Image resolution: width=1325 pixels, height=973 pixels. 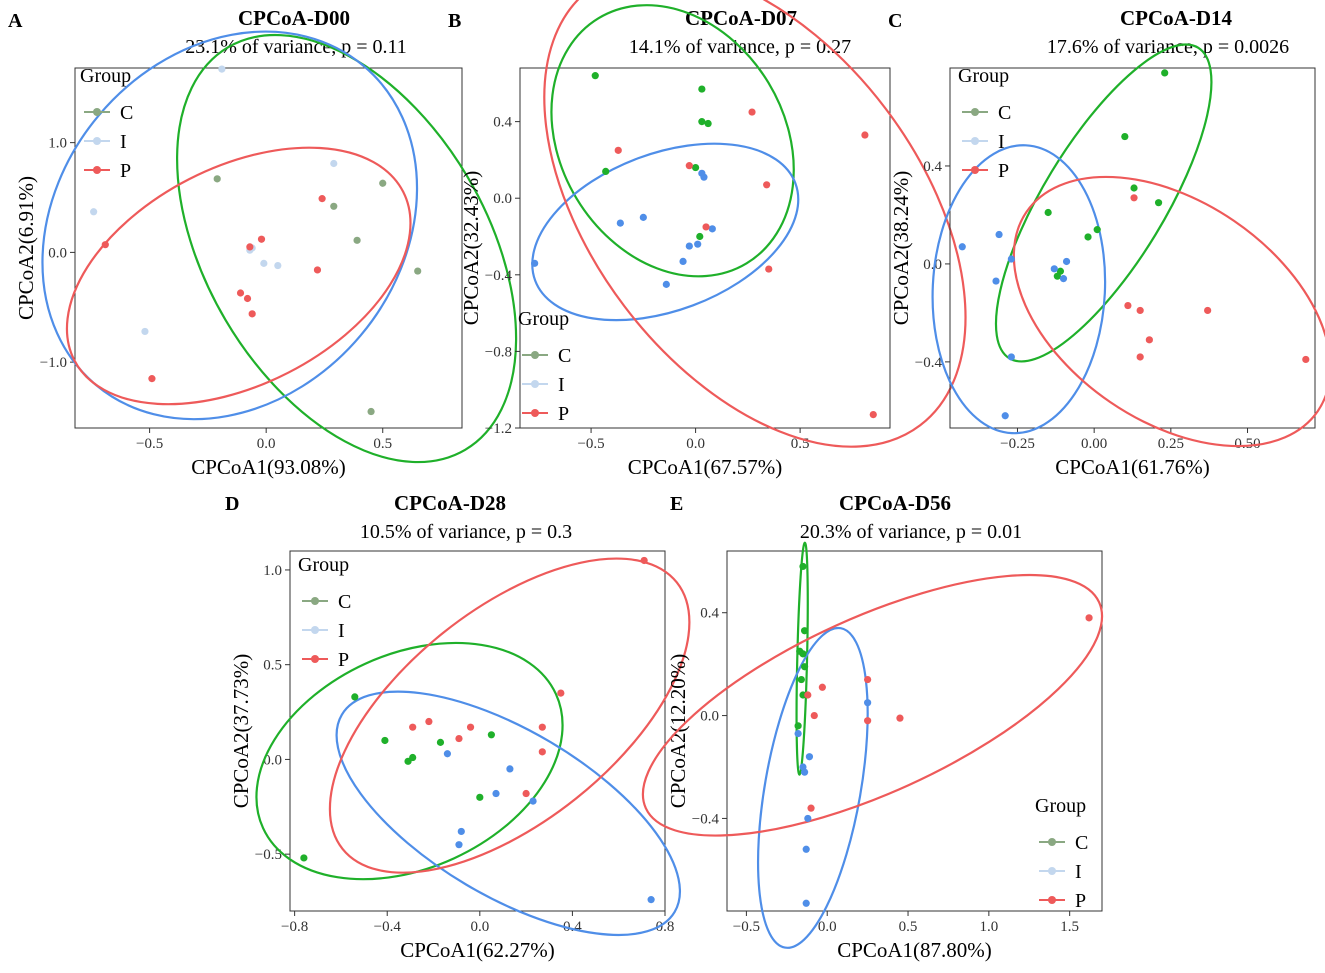 What do you see at coordinates (1094, 444) in the screenshot?
I see `x-tick-label: 0.00` at bounding box center [1094, 444].